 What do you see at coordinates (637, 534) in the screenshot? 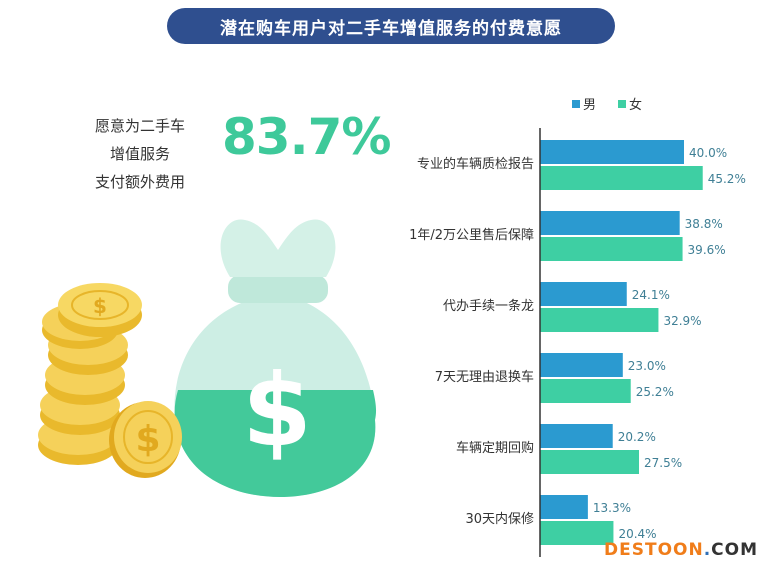
I see `bar-value-label: 20.4%` at bounding box center [637, 534].